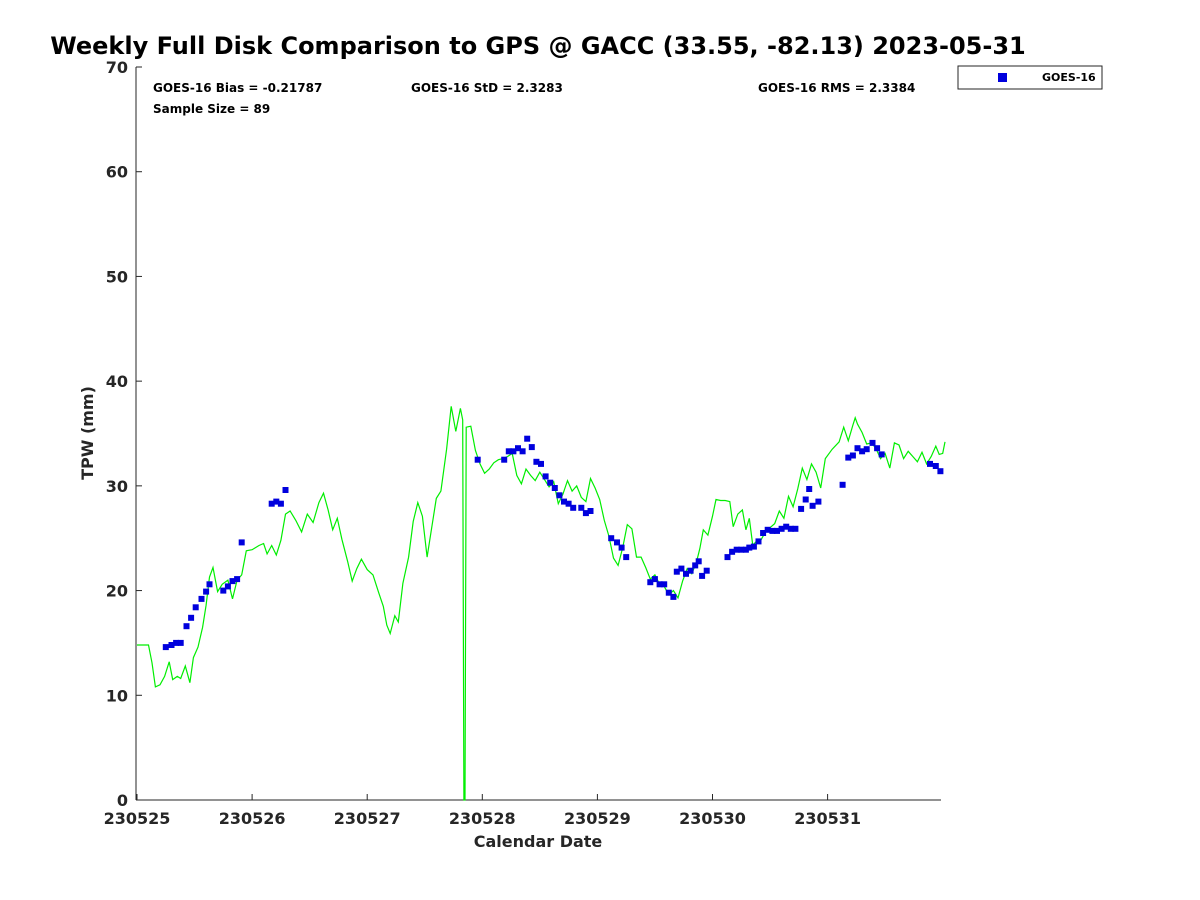 The image size is (1200, 900). Describe the element at coordinates (252, 818) in the screenshot. I see `x-tick-label: 230526` at that location.